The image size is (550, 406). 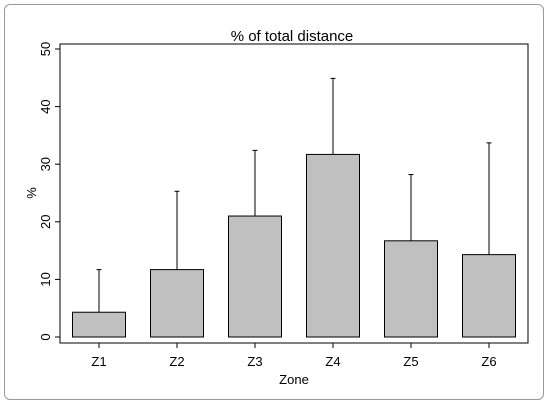 What do you see at coordinates (45, 222) in the screenshot?
I see `y-tick-label: 20` at bounding box center [45, 222].